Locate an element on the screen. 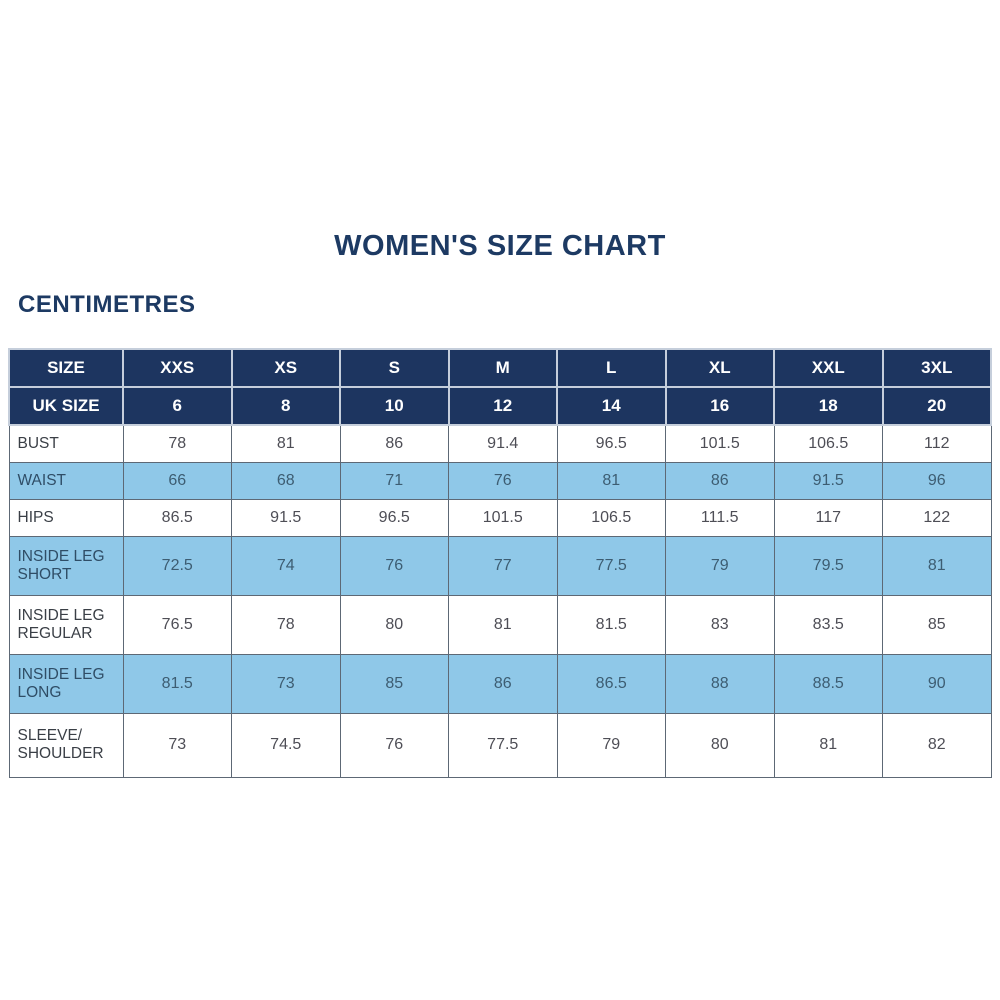  measure-value-cell: 79.5 is located at coordinates (828, 565).